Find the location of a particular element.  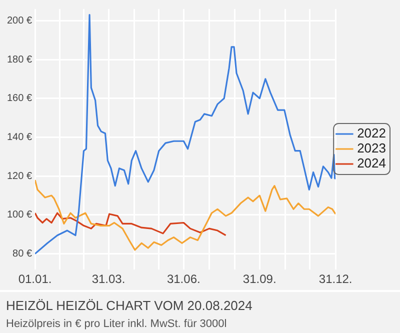

y-tick-label: 120 € is located at coordinates (19, 176).